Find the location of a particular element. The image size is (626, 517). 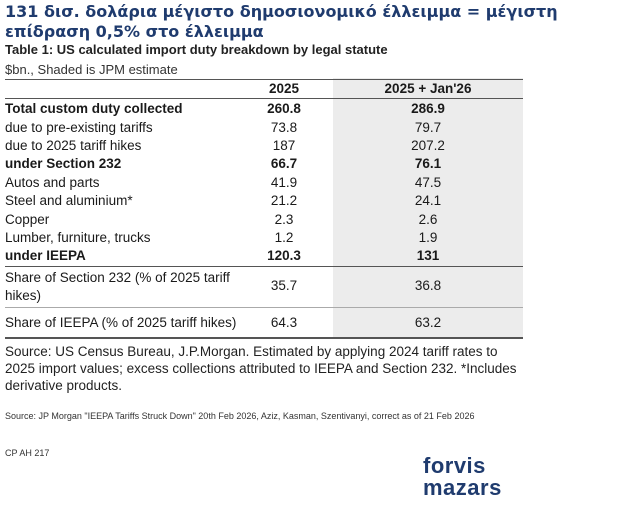

row-label: Copper is located at coordinates (27, 219).